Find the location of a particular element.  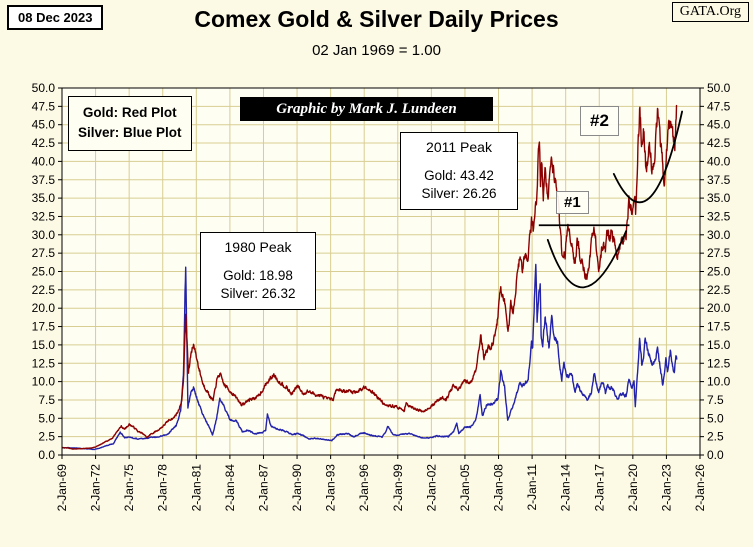

annotation-2011-peak-title: 2011 Peak is located at coordinates (459, 147).